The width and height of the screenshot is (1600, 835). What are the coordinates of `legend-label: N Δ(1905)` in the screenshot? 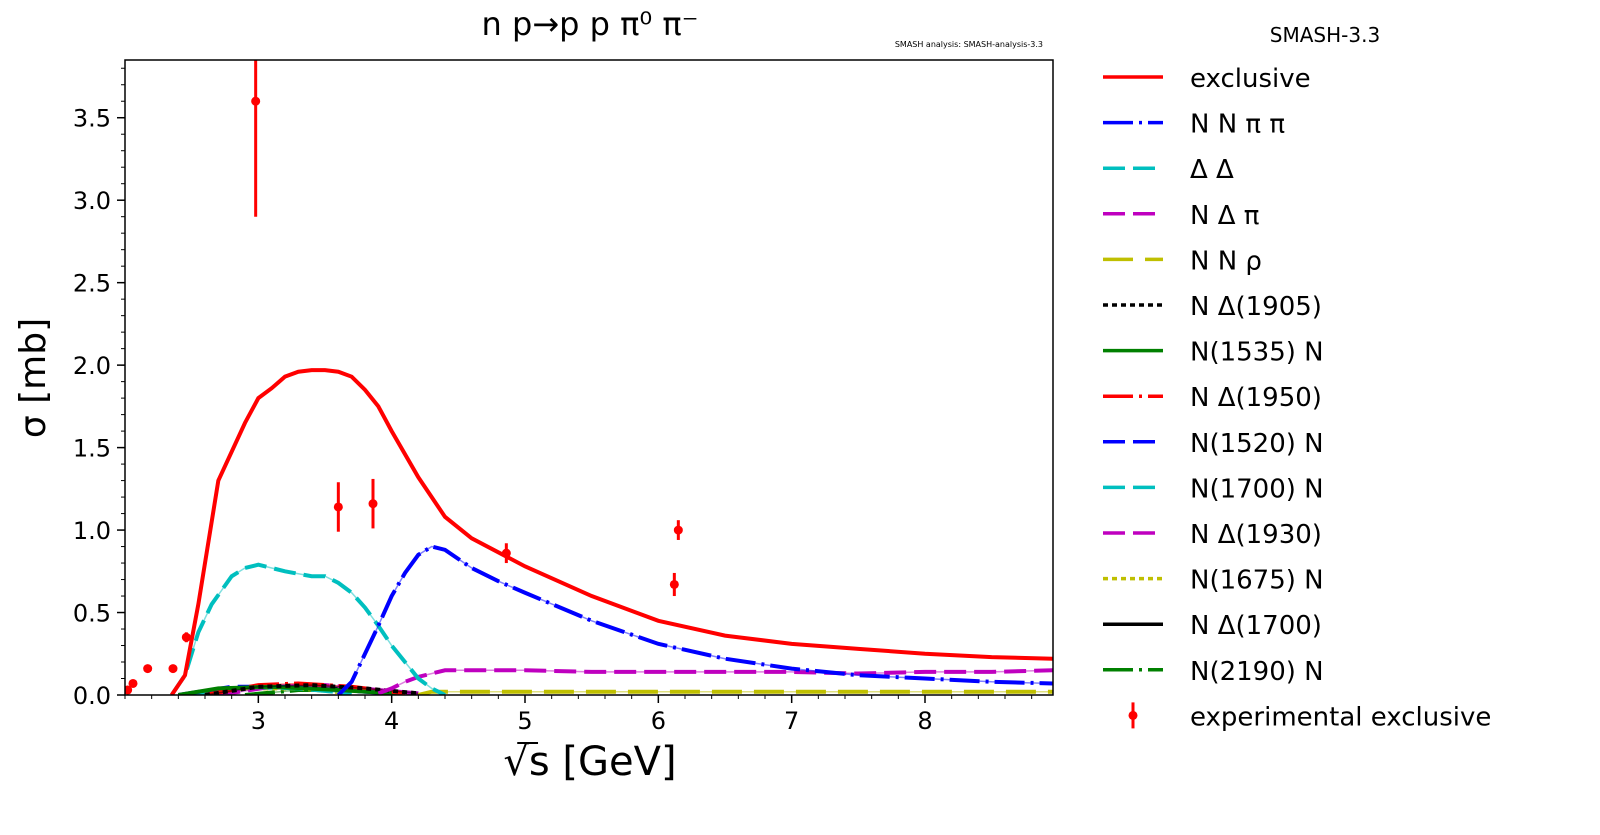 It's located at (1256, 307).